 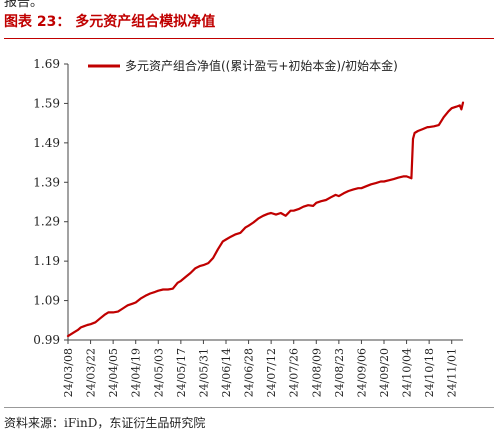 I want to click on x-tick-label: 24/11/01, so click(x=452, y=372).